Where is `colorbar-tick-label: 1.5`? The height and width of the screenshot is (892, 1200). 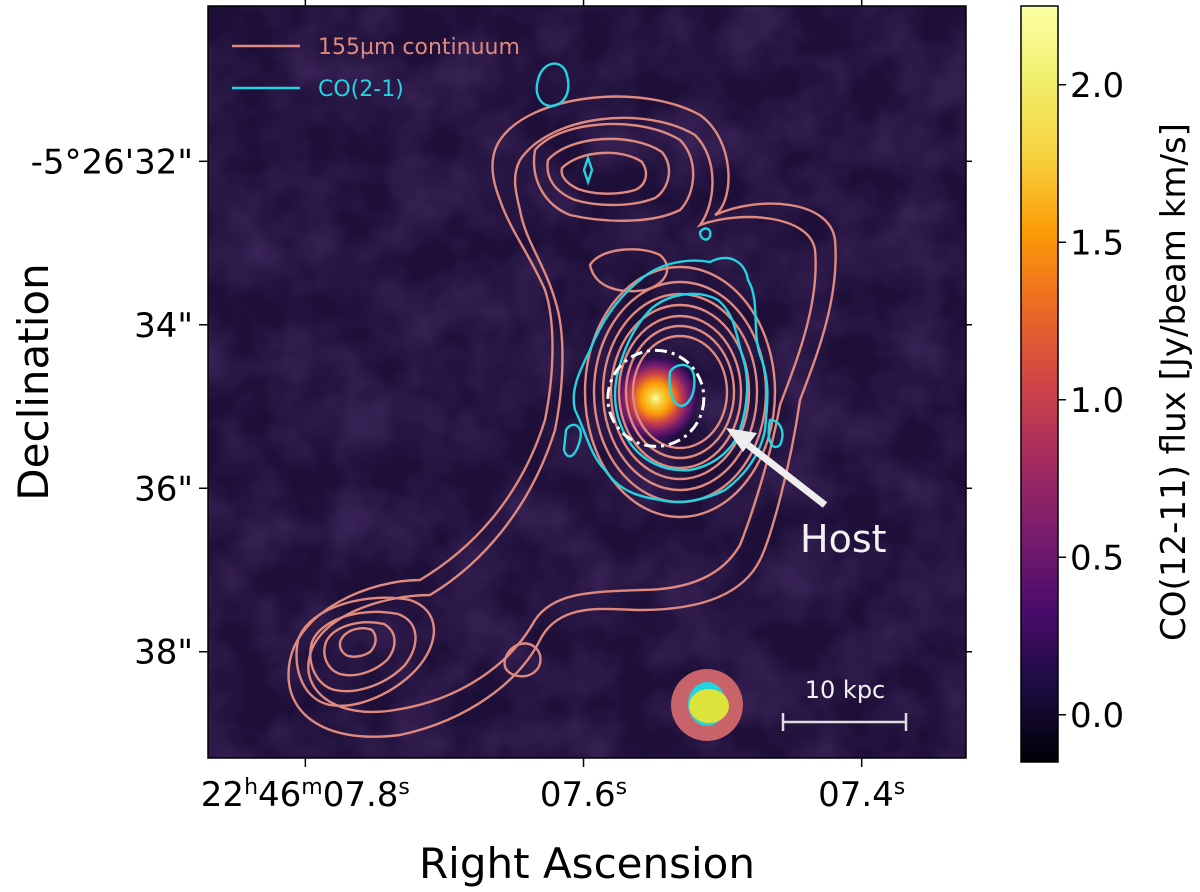
colorbar-tick-label: 1.5 is located at coordinates (1097, 243).